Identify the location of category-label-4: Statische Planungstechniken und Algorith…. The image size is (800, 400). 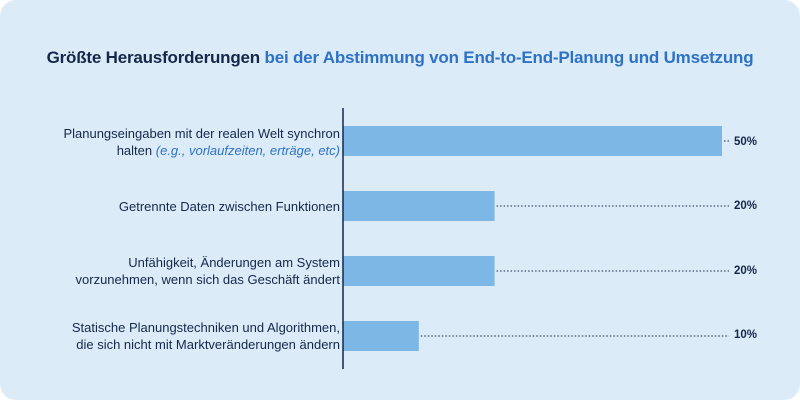
(190, 336).